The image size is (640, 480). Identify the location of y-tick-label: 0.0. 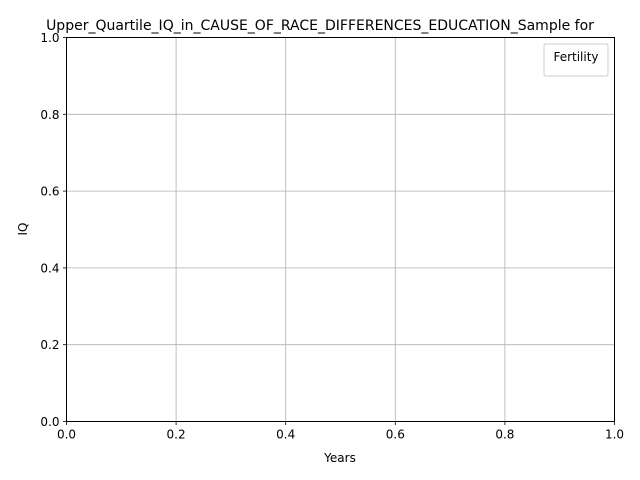
(49, 422).